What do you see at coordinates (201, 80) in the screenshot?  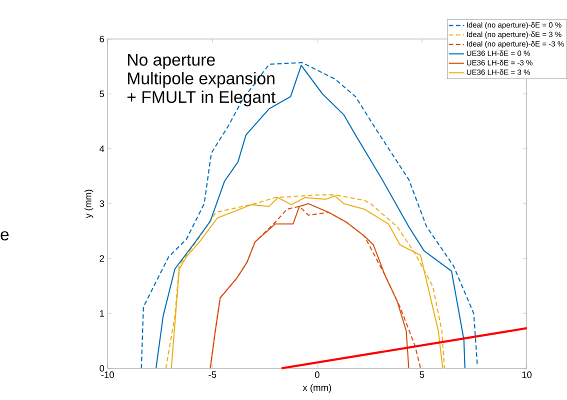 I see `annotation: Multipole expansion` at bounding box center [201, 80].